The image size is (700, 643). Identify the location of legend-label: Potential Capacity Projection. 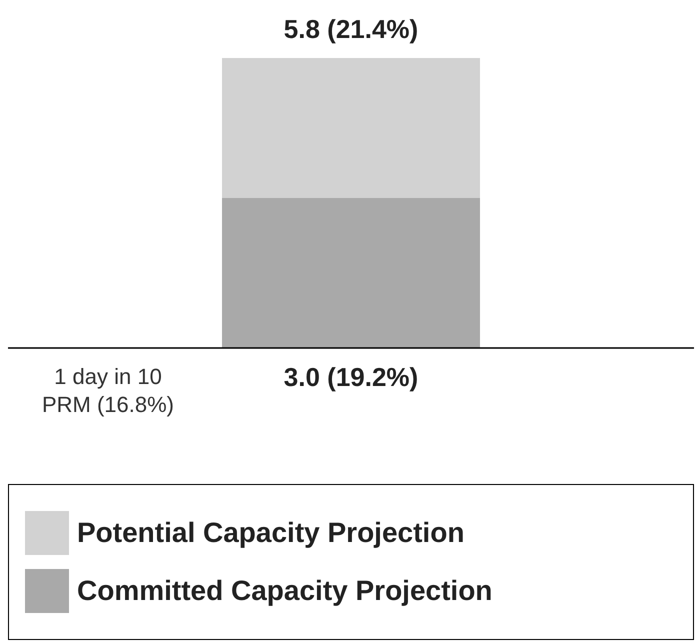
(271, 533).